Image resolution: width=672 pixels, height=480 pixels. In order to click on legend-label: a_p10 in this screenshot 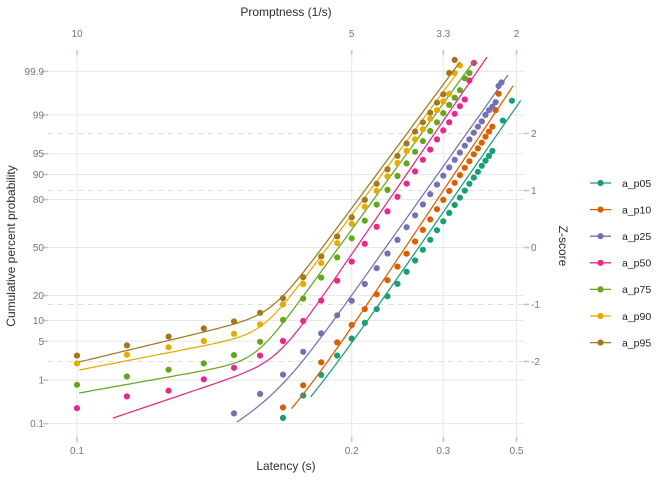, I will do `click(636, 210)`.